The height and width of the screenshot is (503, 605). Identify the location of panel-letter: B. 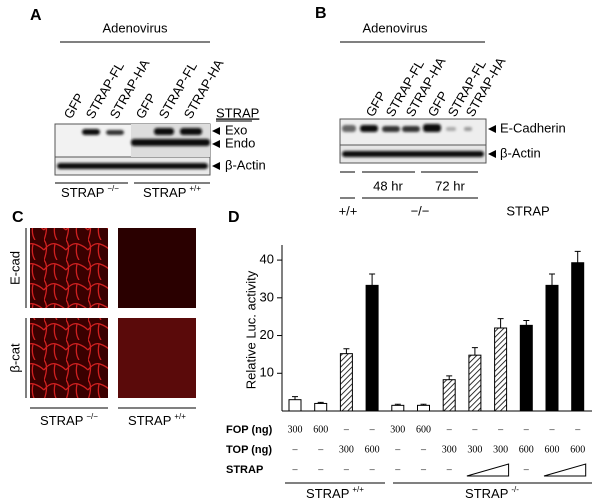
(321, 13).